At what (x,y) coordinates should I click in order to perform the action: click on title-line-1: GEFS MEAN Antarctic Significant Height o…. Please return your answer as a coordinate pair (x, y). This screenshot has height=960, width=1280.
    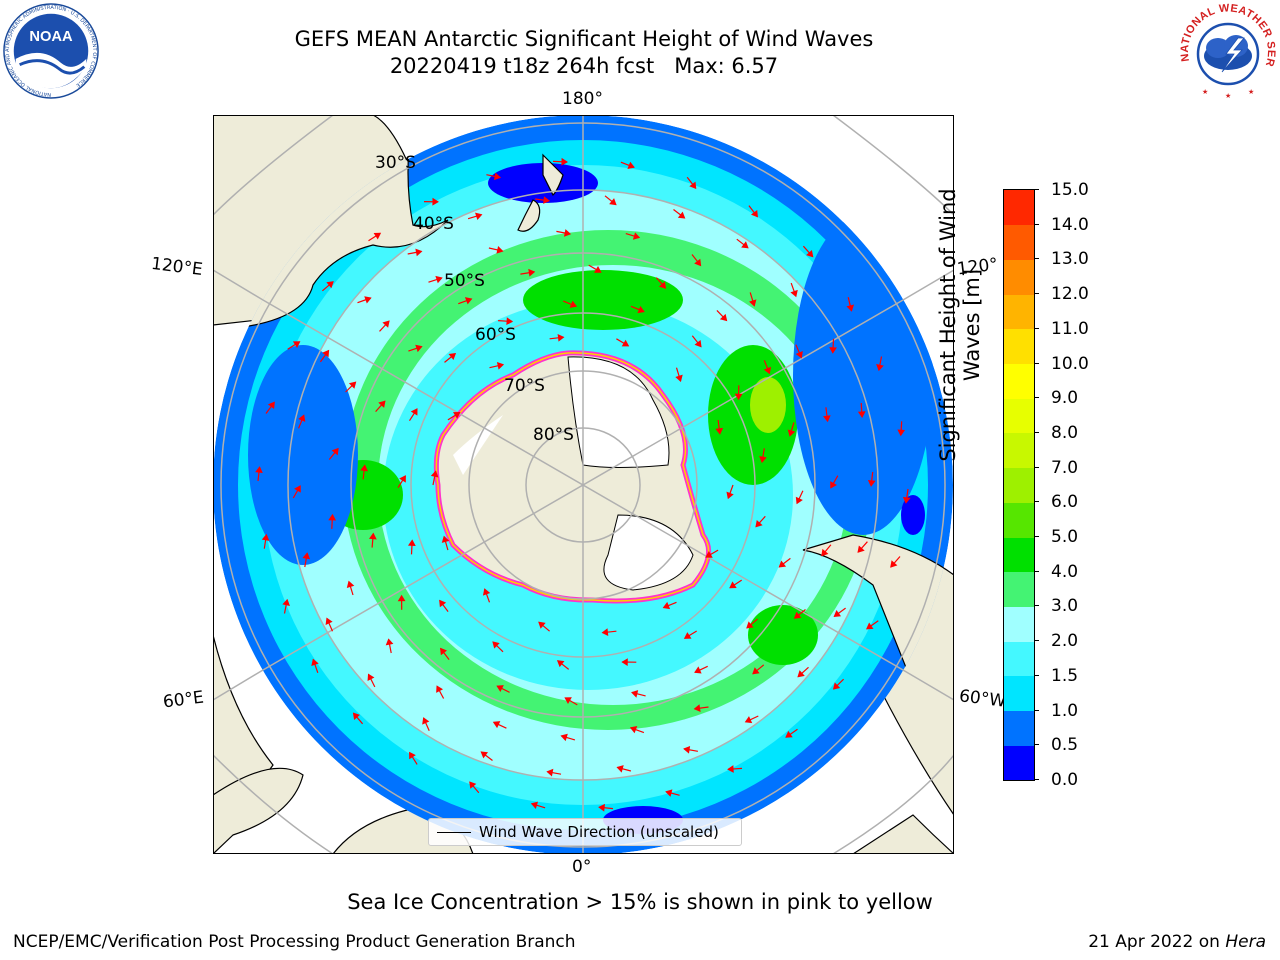
    Looking at the image, I should click on (584, 39).